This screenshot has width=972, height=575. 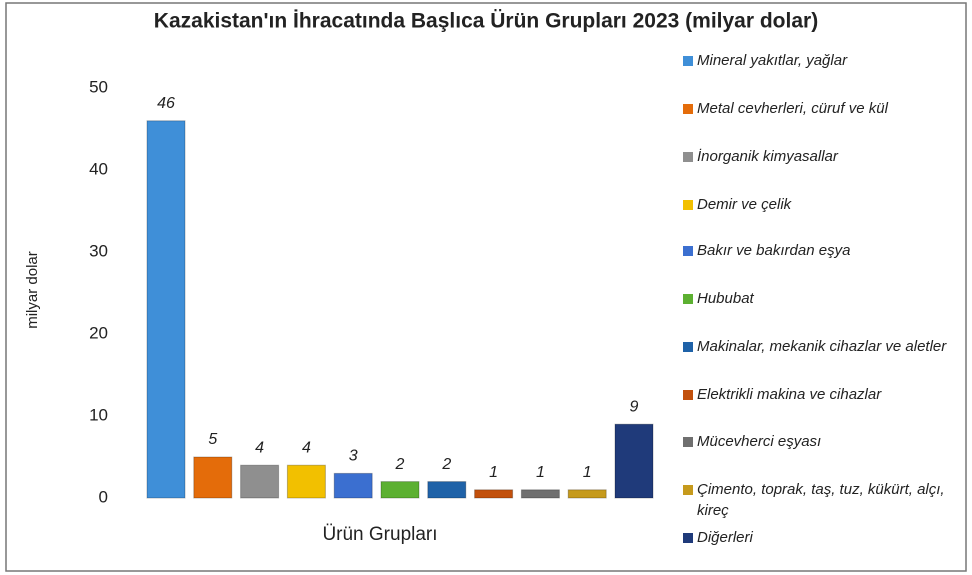 What do you see at coordinates (725, 298) in the screenshot?
I see `legend-label: Hububat` at bounding box center [725, 298].